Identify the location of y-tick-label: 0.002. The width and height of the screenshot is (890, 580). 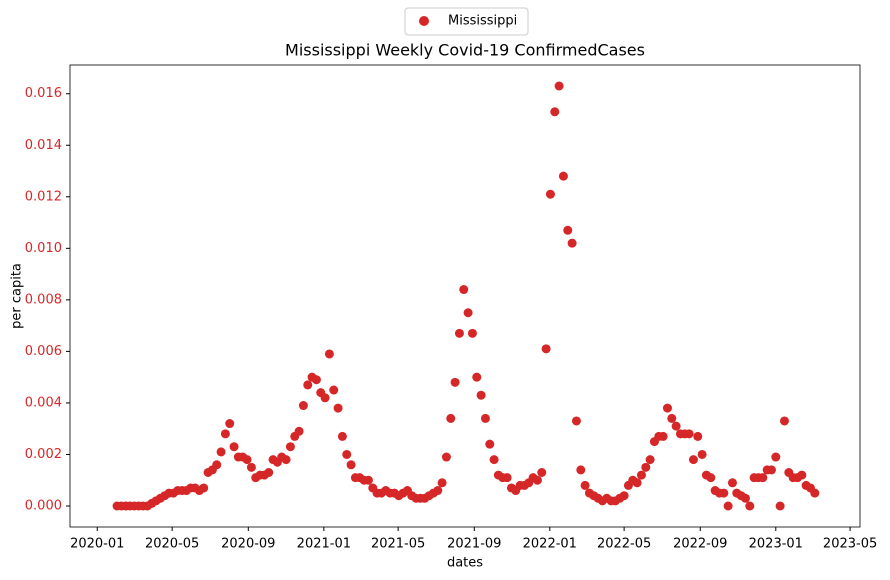
(43, 454).